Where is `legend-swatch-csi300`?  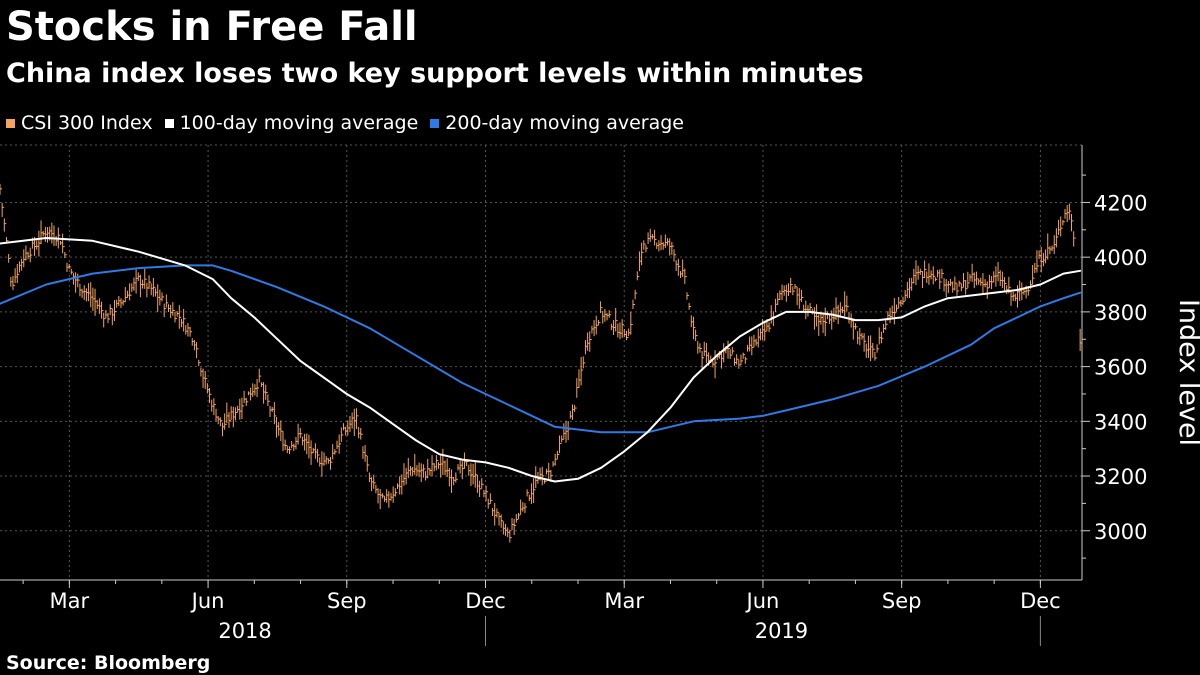
legend-swatch-csi300 is located at coordinates (10, 123).